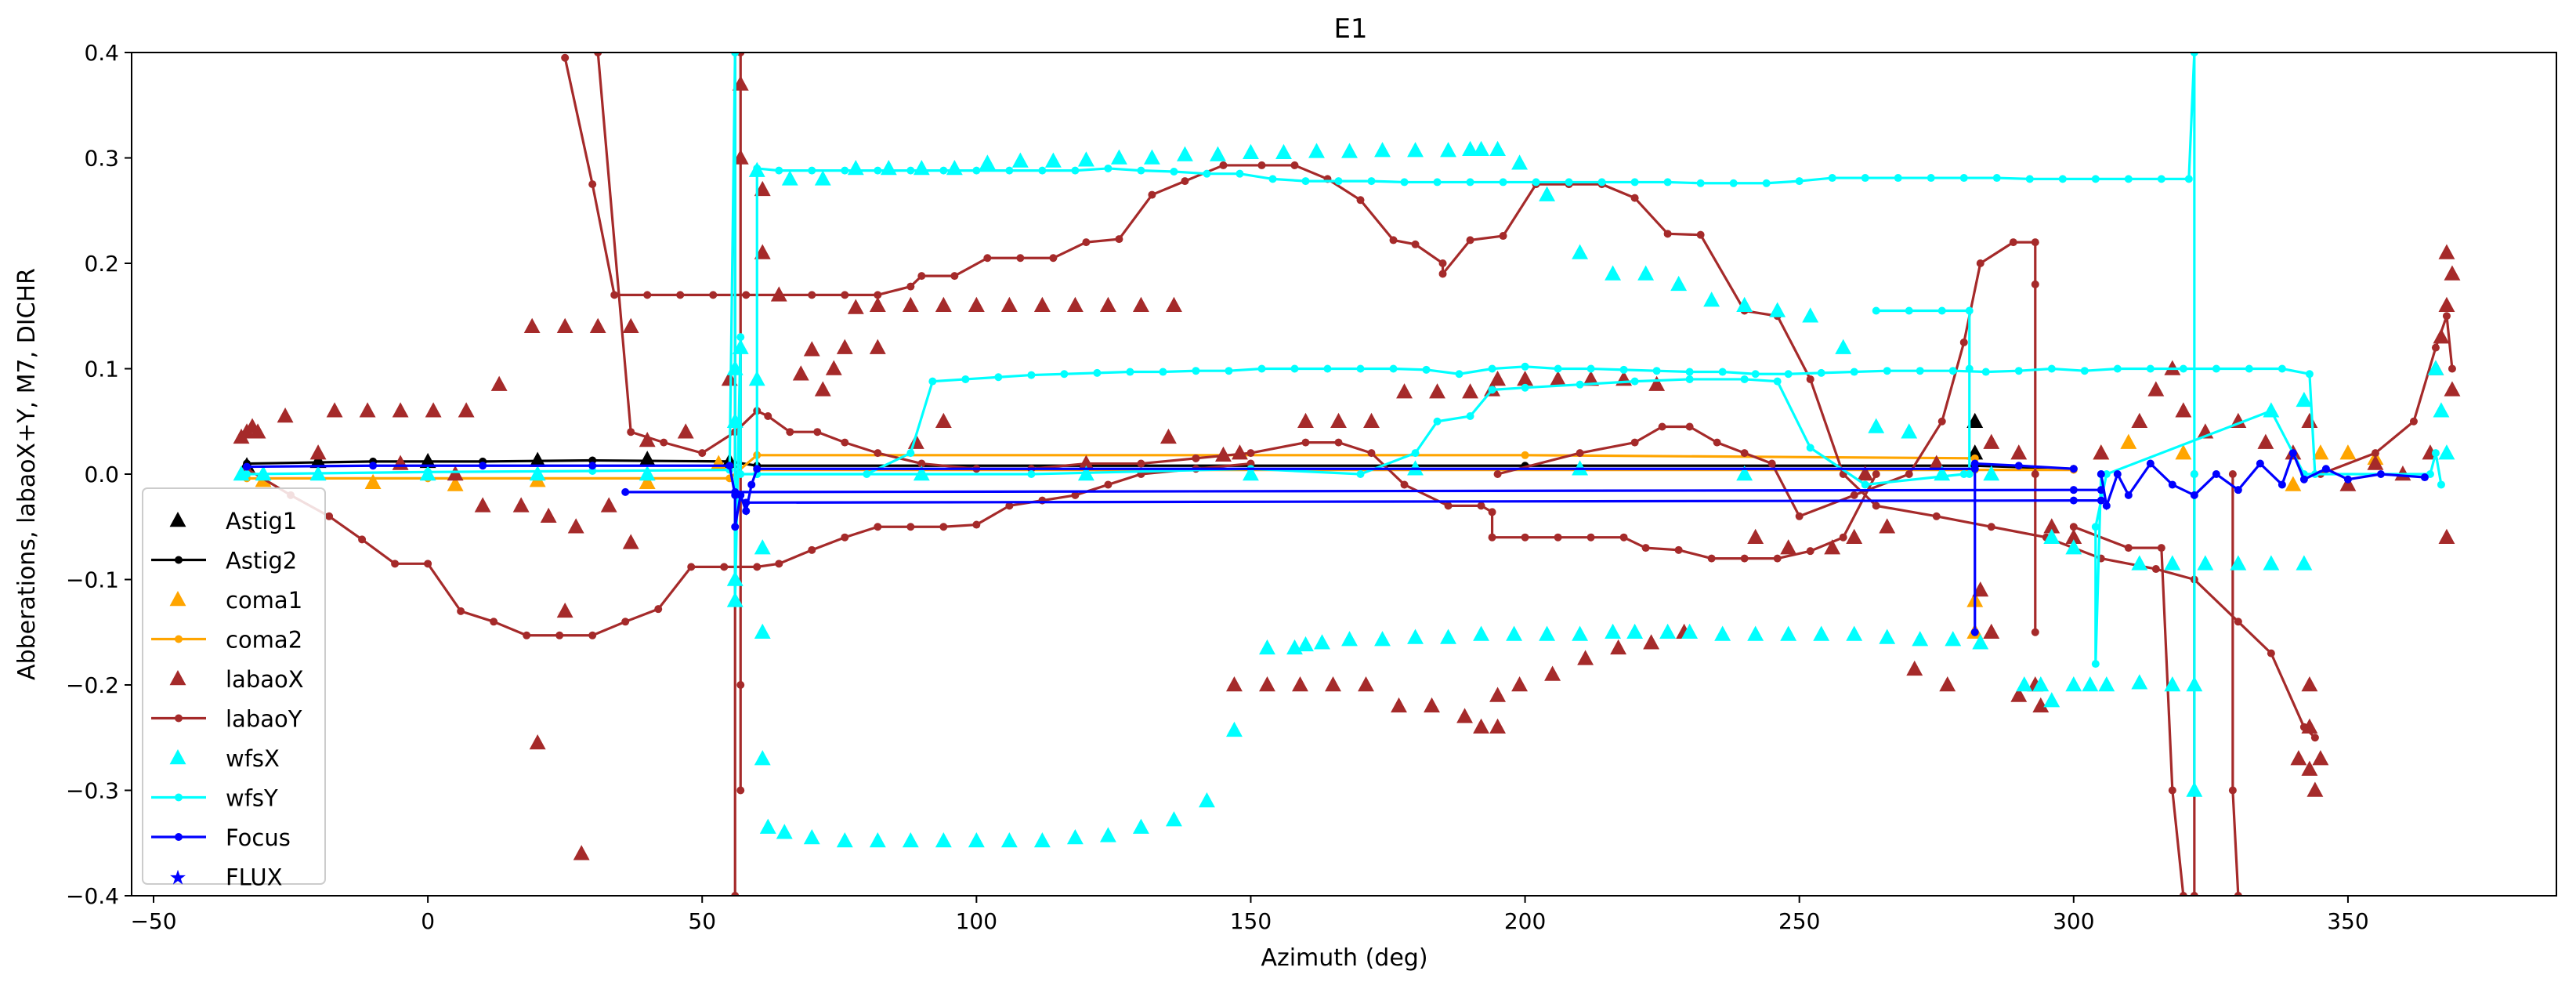 The height and width of the screenshot is (989, 2576). I want to click on legend-label: Astig2, so click(261, 561).